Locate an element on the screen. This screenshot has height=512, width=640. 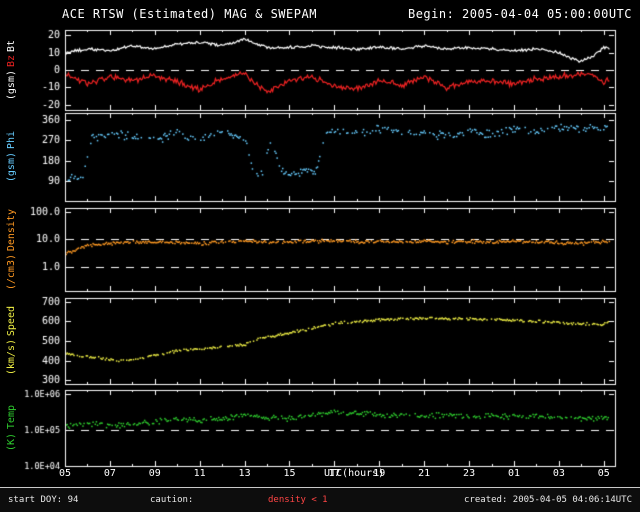
start-doy-label: start DOY: 94 is located at coordinates (43, 500).